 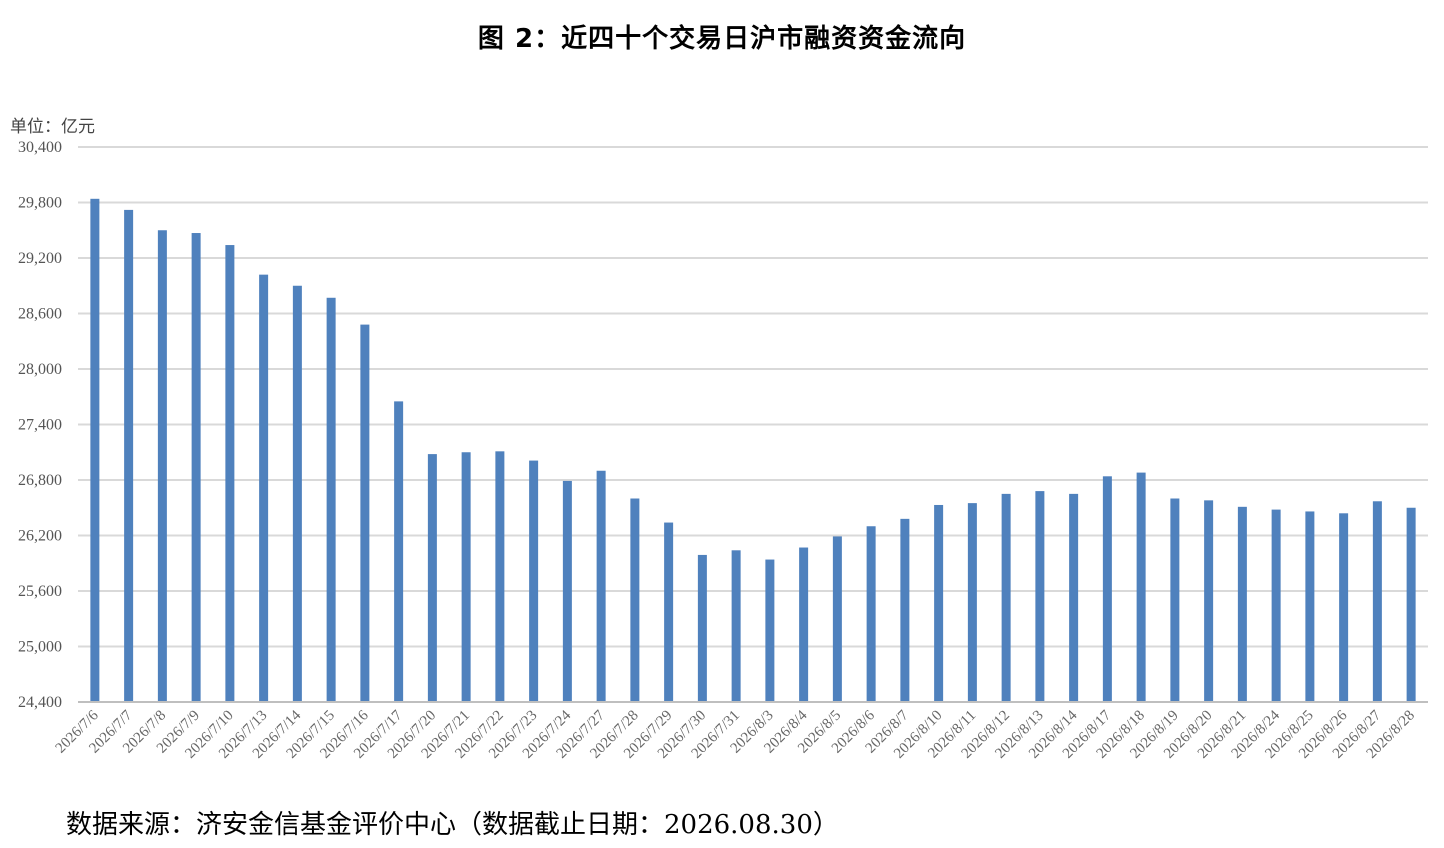 I want to click on y-tick-label: 25,600, so click(x=40, y=591).